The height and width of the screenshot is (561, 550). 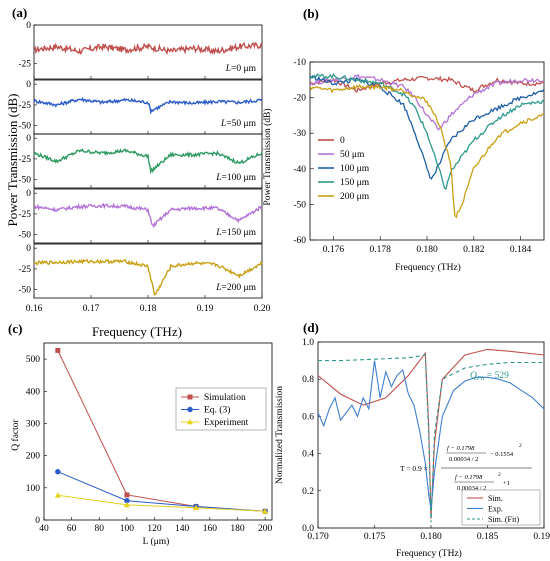 I want to click on panel-a-xtick-label: 0.16, so click(x=34, y=309).